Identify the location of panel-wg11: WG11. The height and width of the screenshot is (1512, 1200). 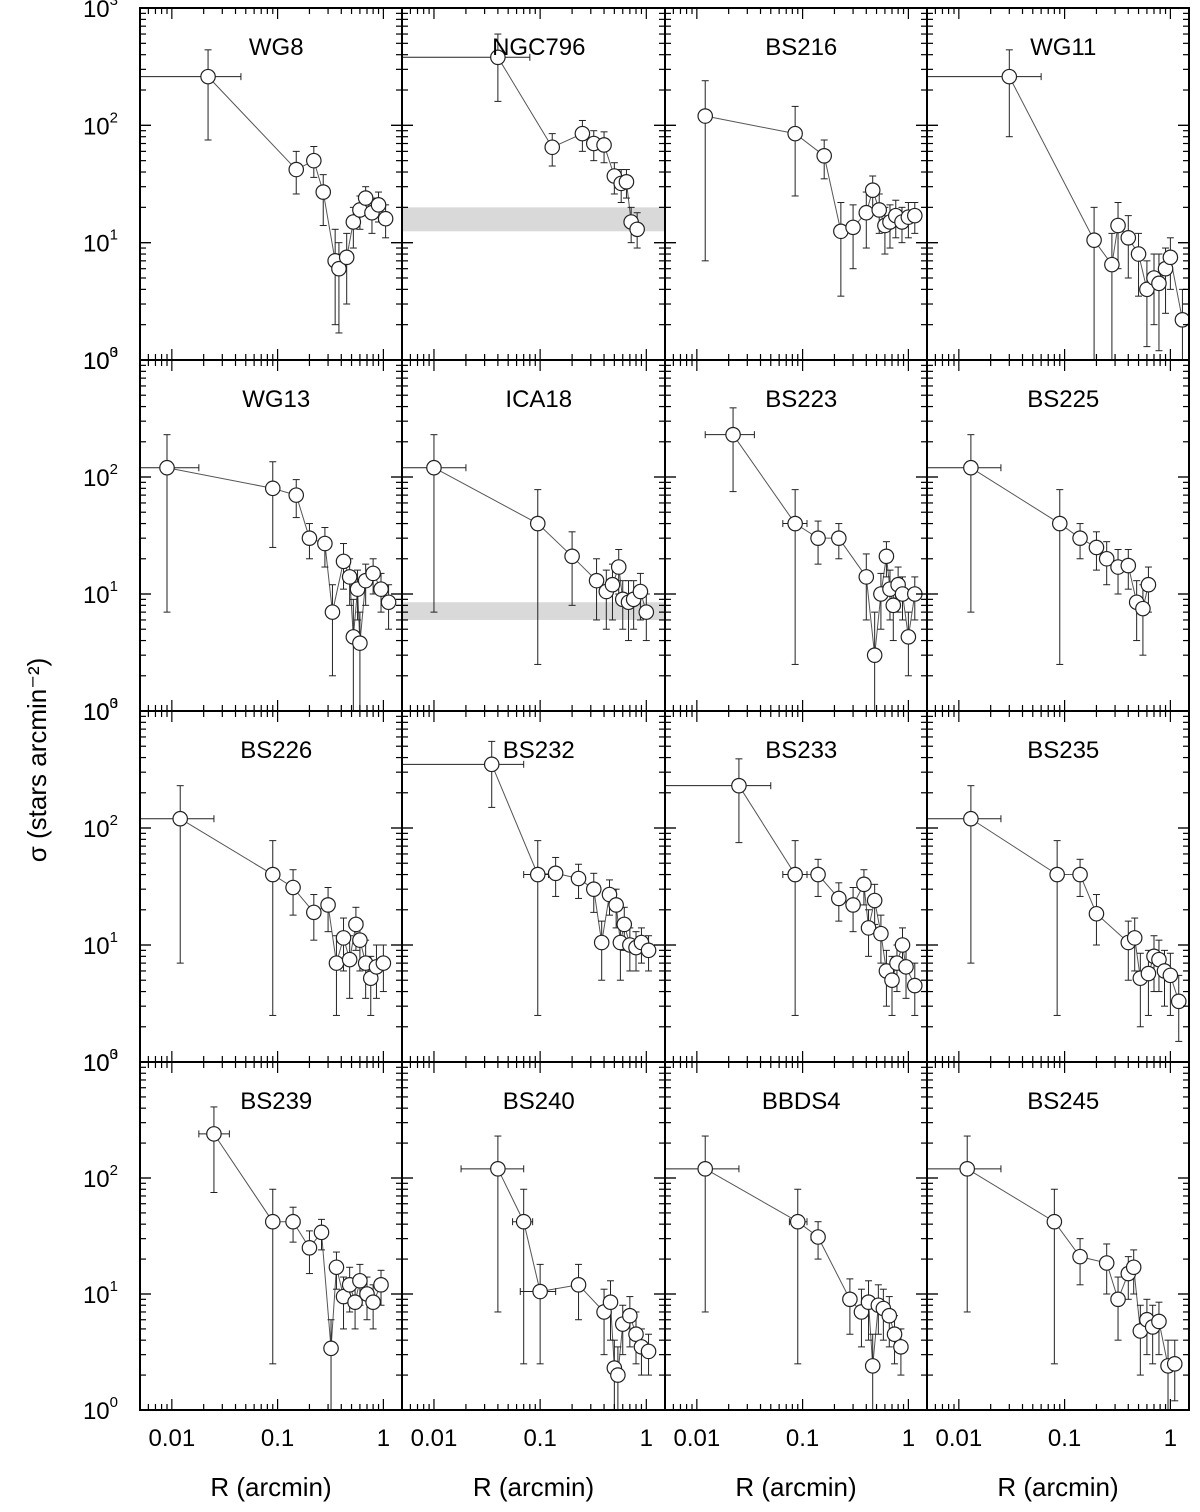
(1058, 184).